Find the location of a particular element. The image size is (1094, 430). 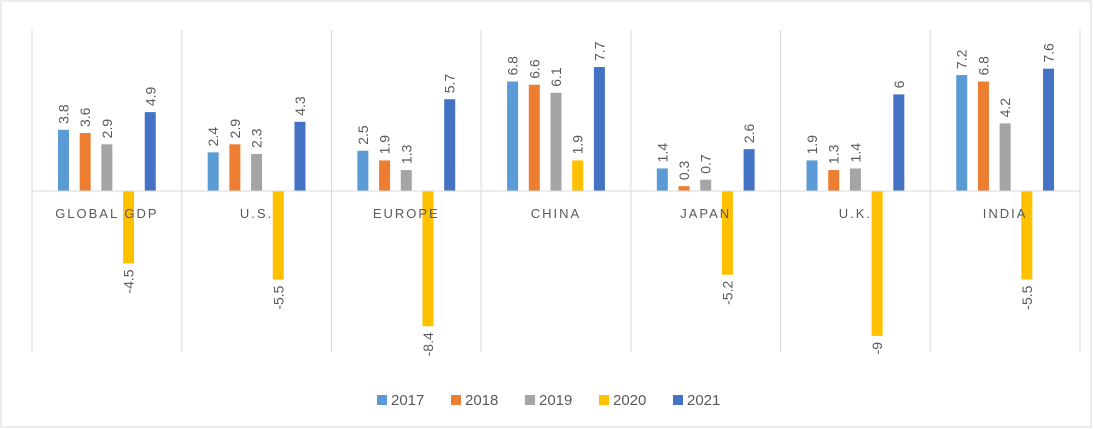

legend-label: 2017 is located at coordinates (407, 400).